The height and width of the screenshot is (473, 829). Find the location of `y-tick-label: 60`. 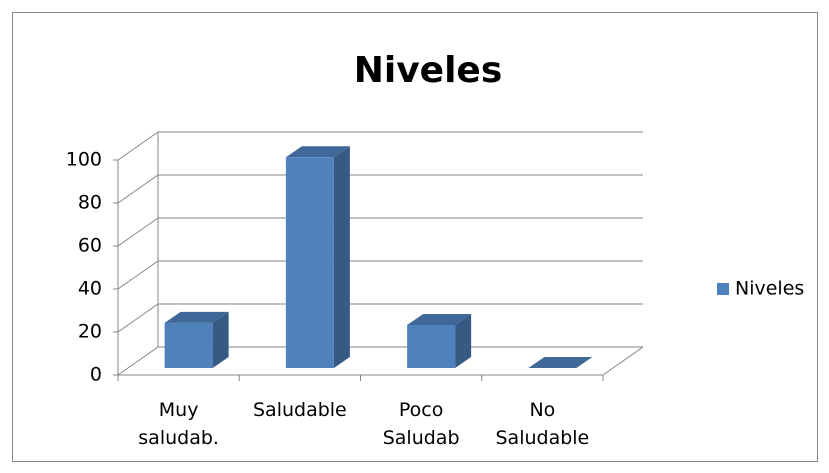

y-tick-label: 60 is located at coordinates (90, 246).